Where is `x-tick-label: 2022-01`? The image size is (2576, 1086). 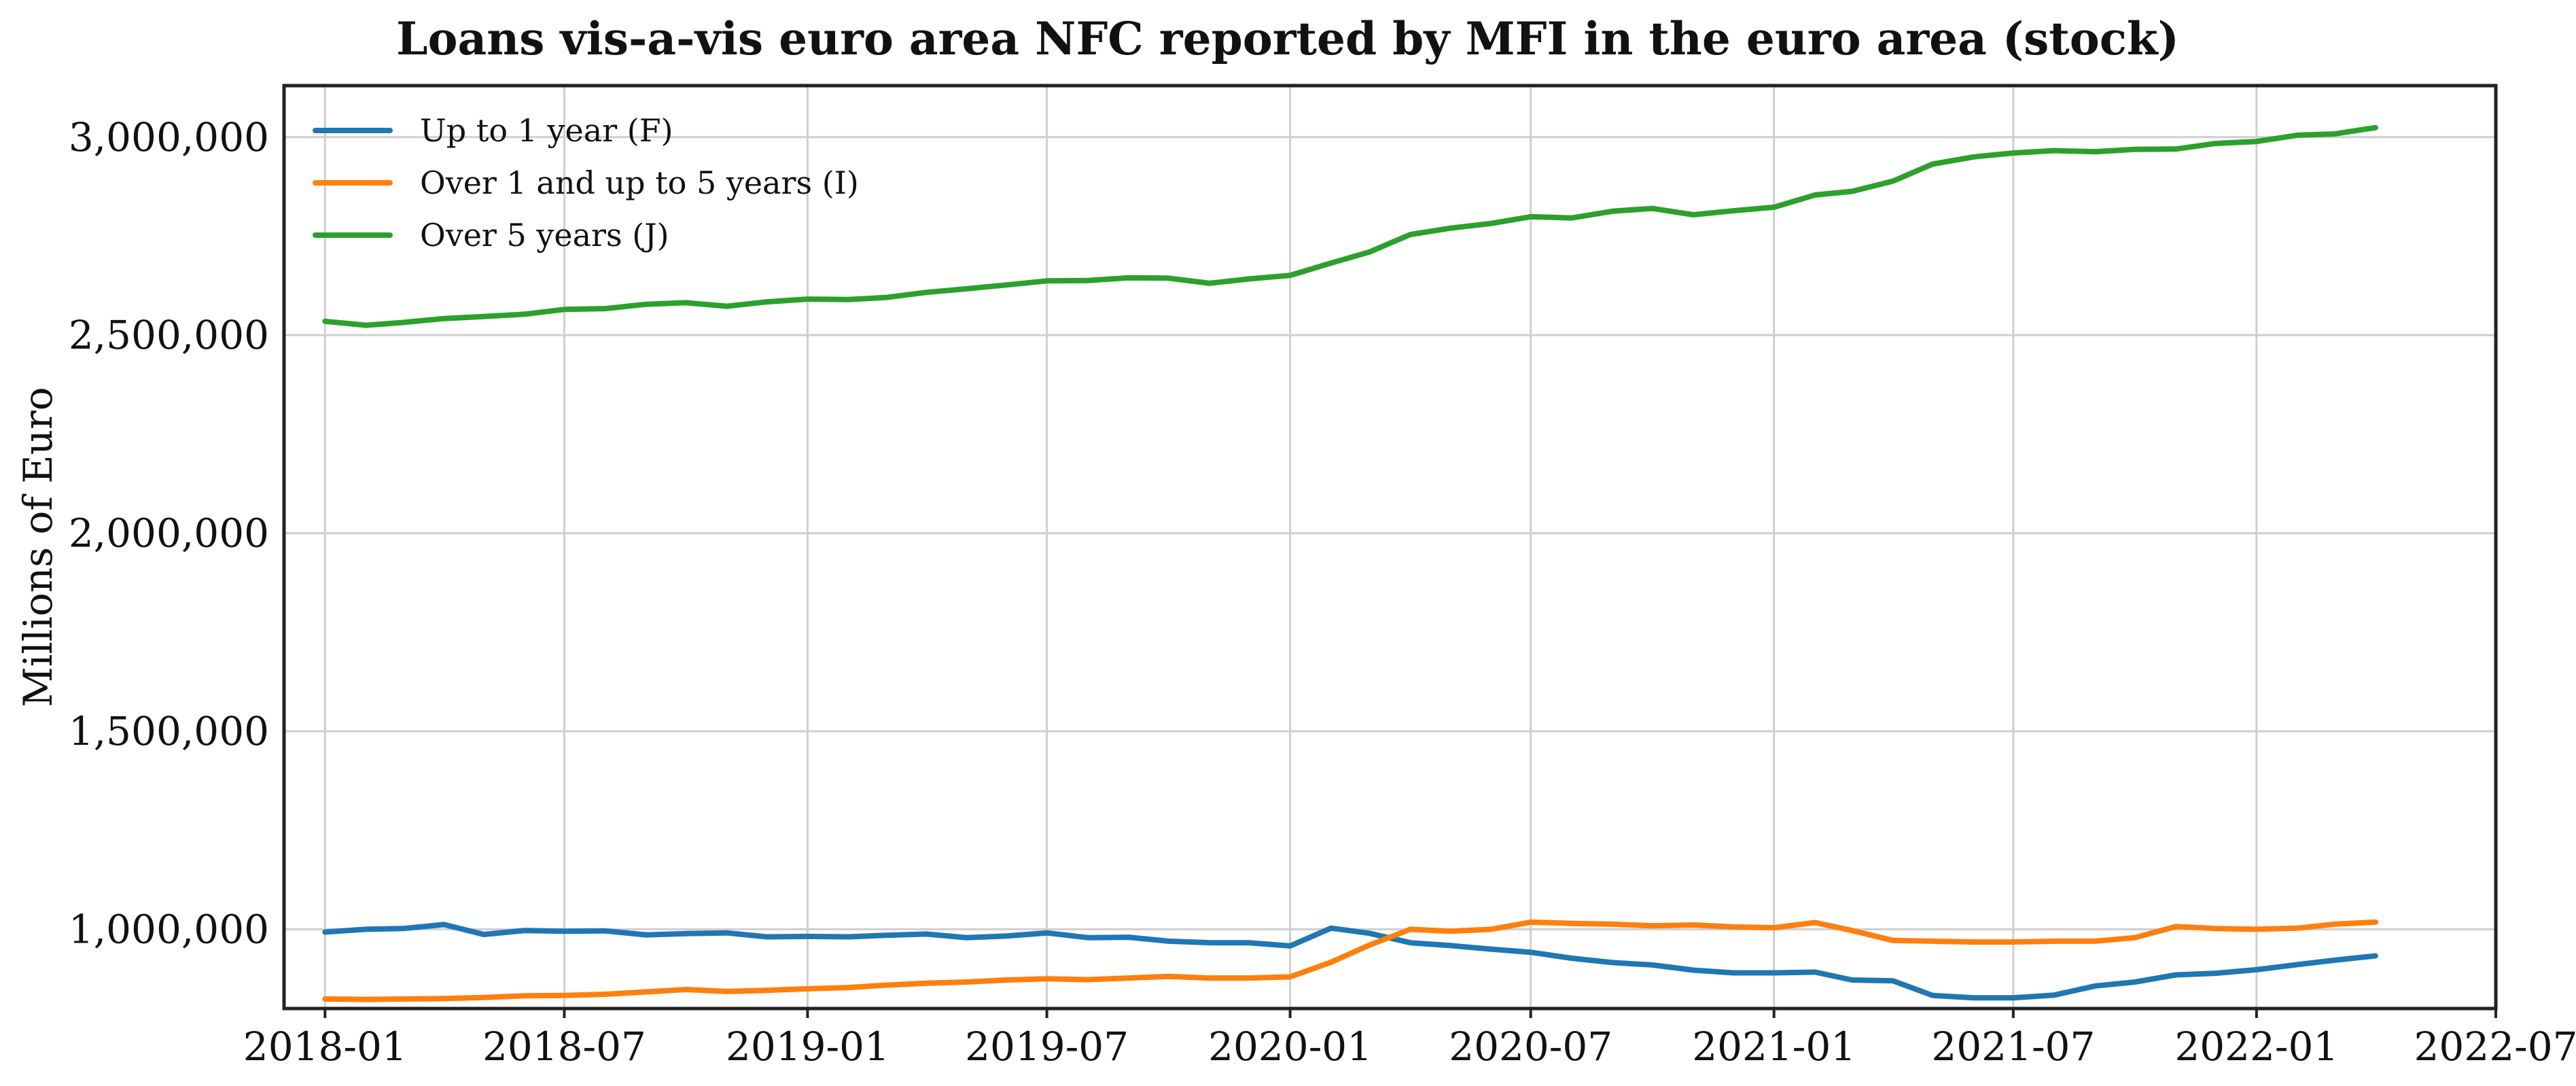 x-tick-label: 2022-01 is located at coordinates (2256, 1046).